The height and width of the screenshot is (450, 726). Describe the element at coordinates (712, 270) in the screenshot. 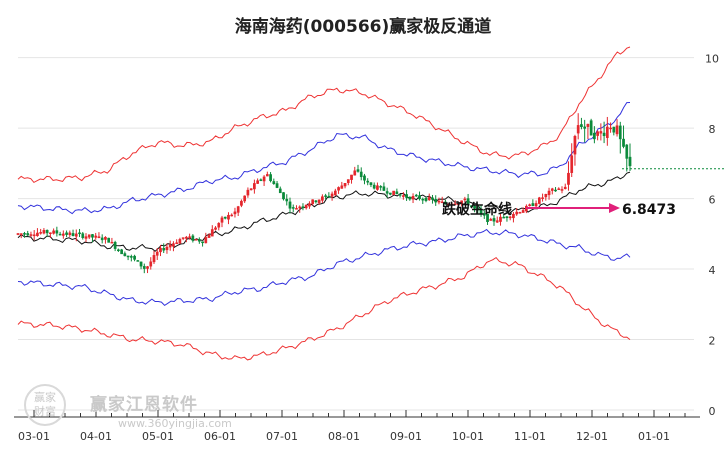

I see `y-tick-label: 4` at that location.